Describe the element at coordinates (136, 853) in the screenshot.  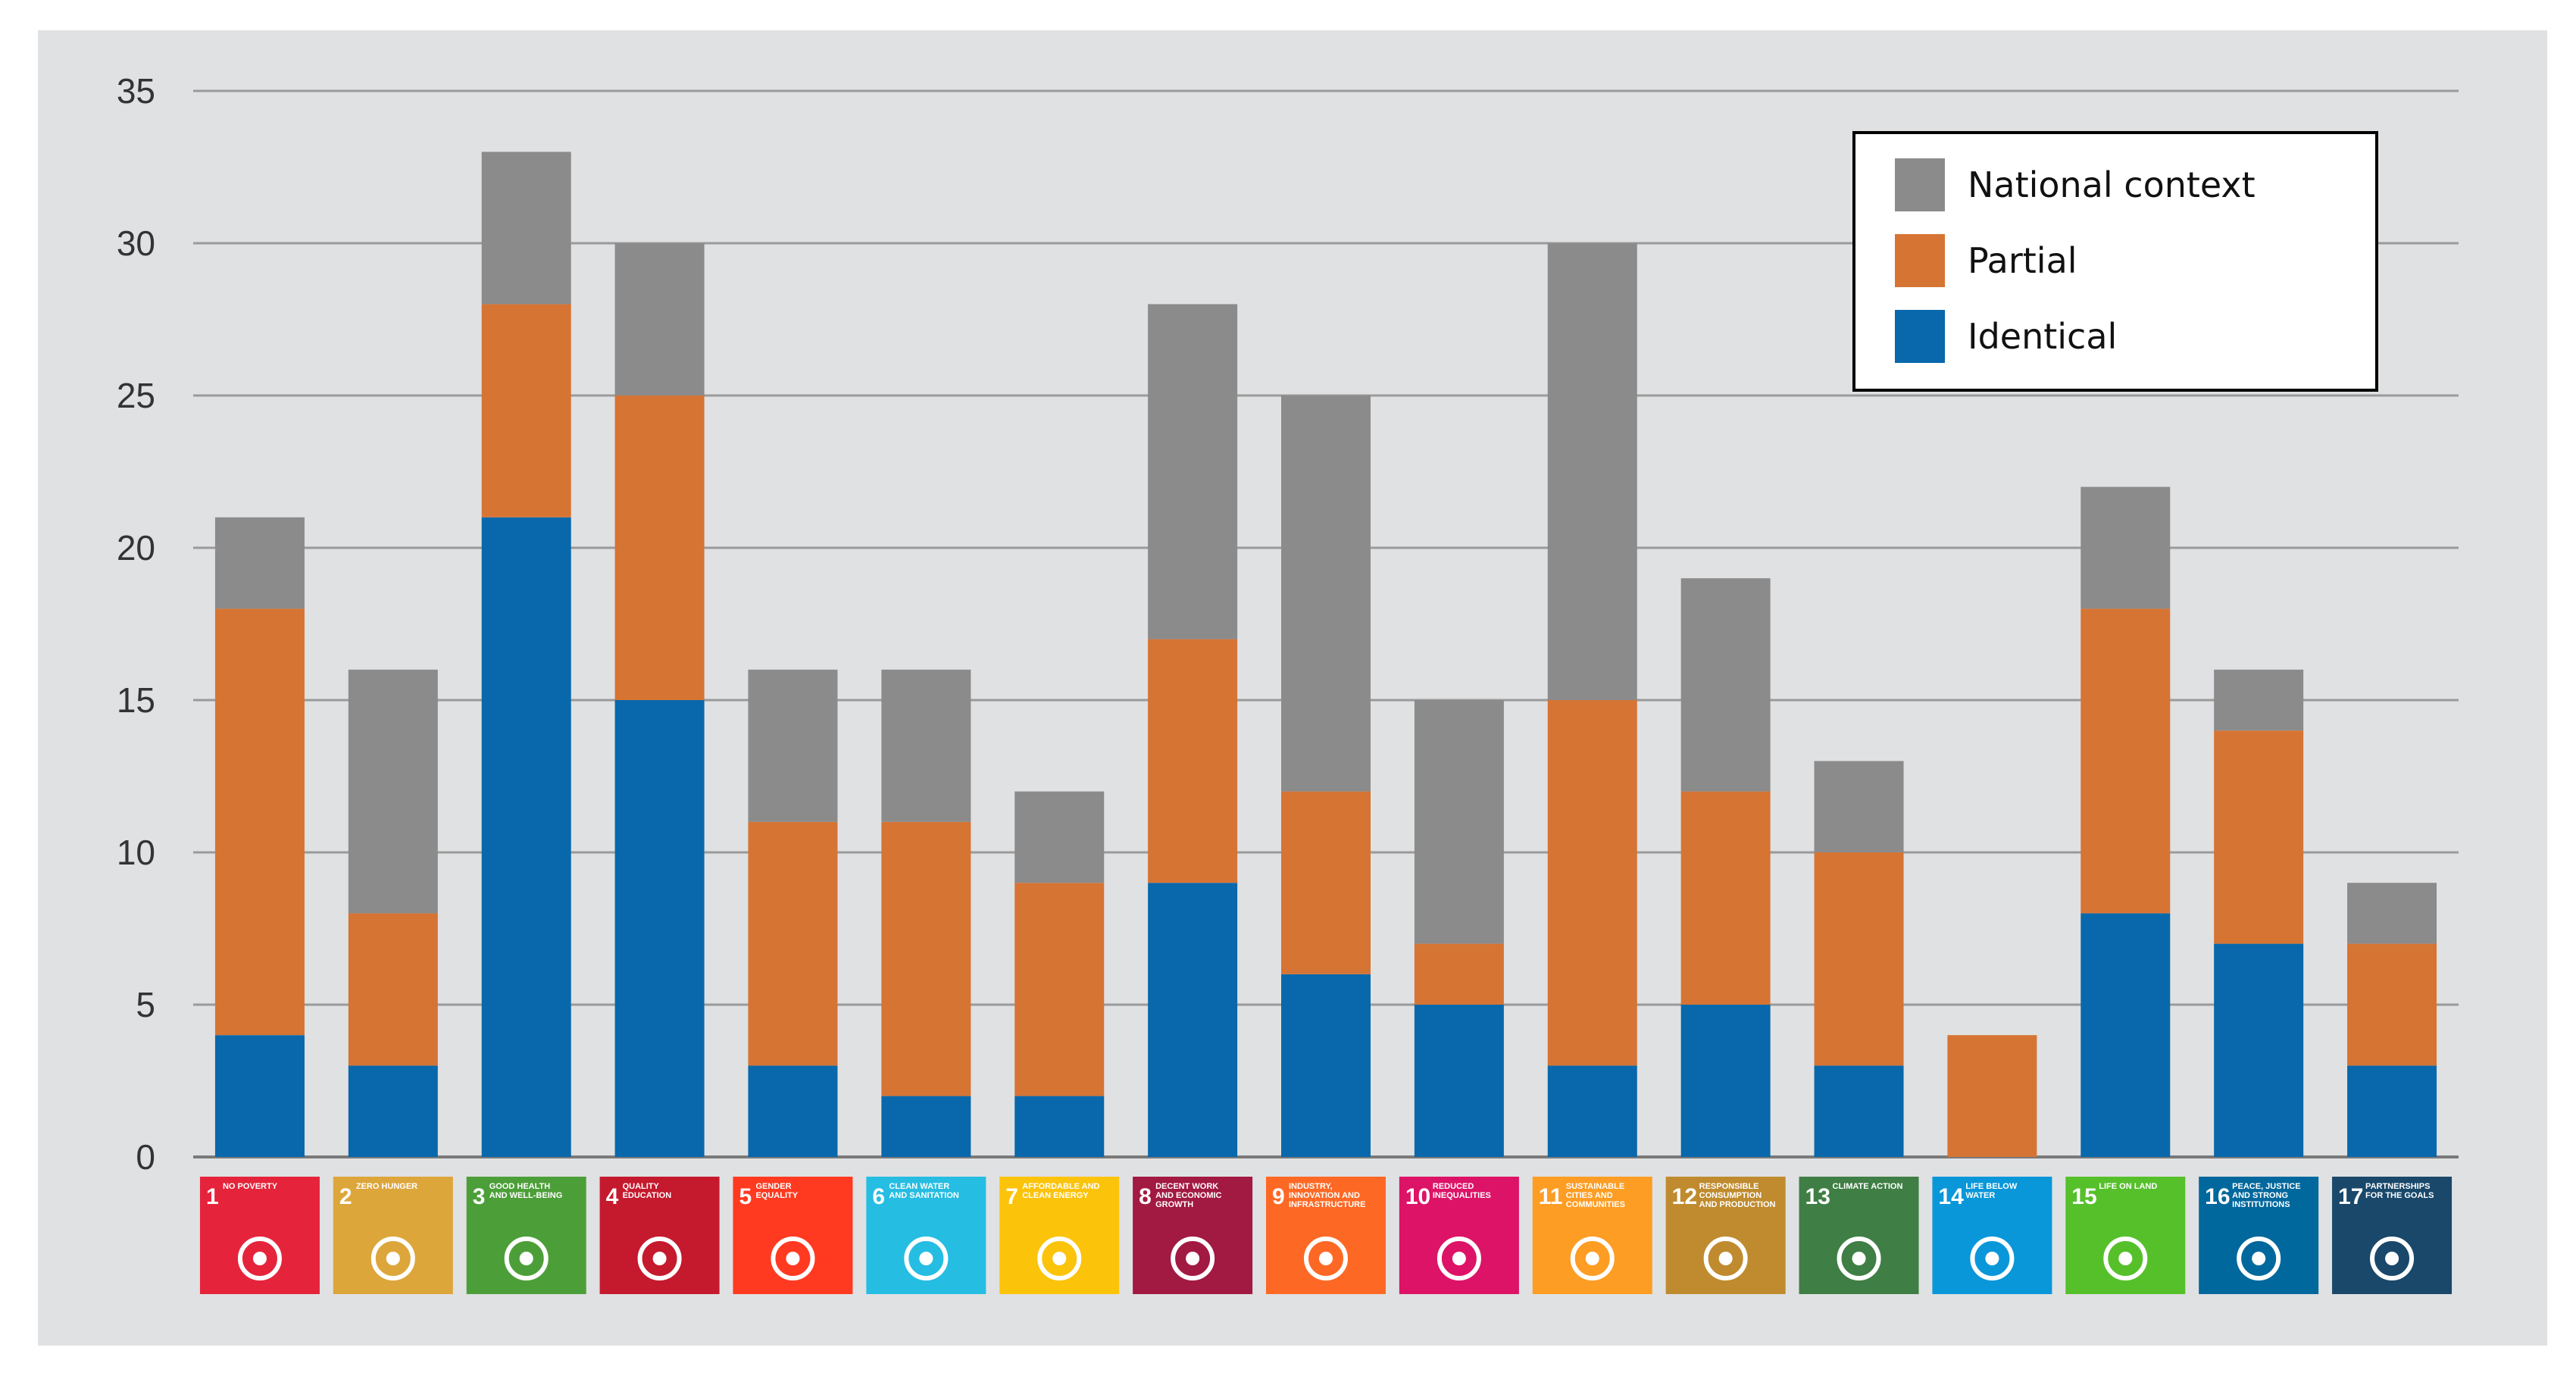
I see `y-tick-label: 10` at that location.